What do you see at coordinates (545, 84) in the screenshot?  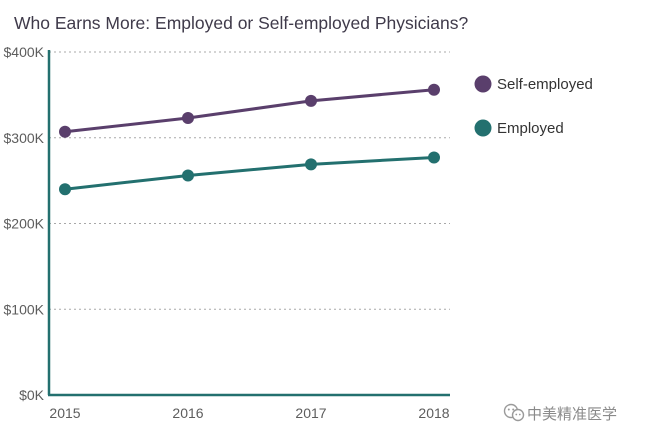 I see `legend-label: Self-employed` at bounding box center [545, 84].